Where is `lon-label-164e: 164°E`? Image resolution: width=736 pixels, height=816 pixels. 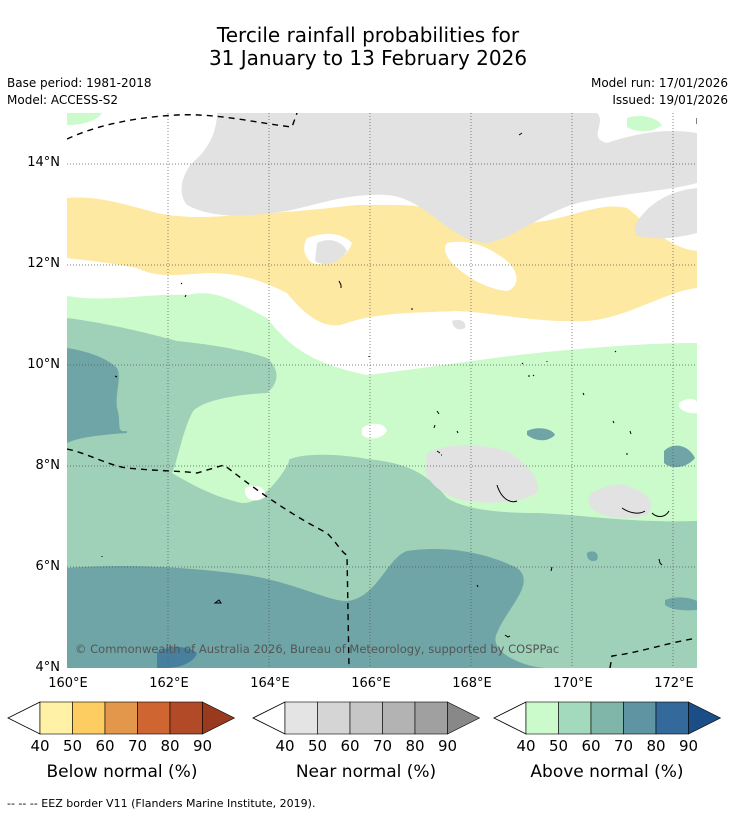 lon-label-164e: 164°E is located at coordinates (270, 683).